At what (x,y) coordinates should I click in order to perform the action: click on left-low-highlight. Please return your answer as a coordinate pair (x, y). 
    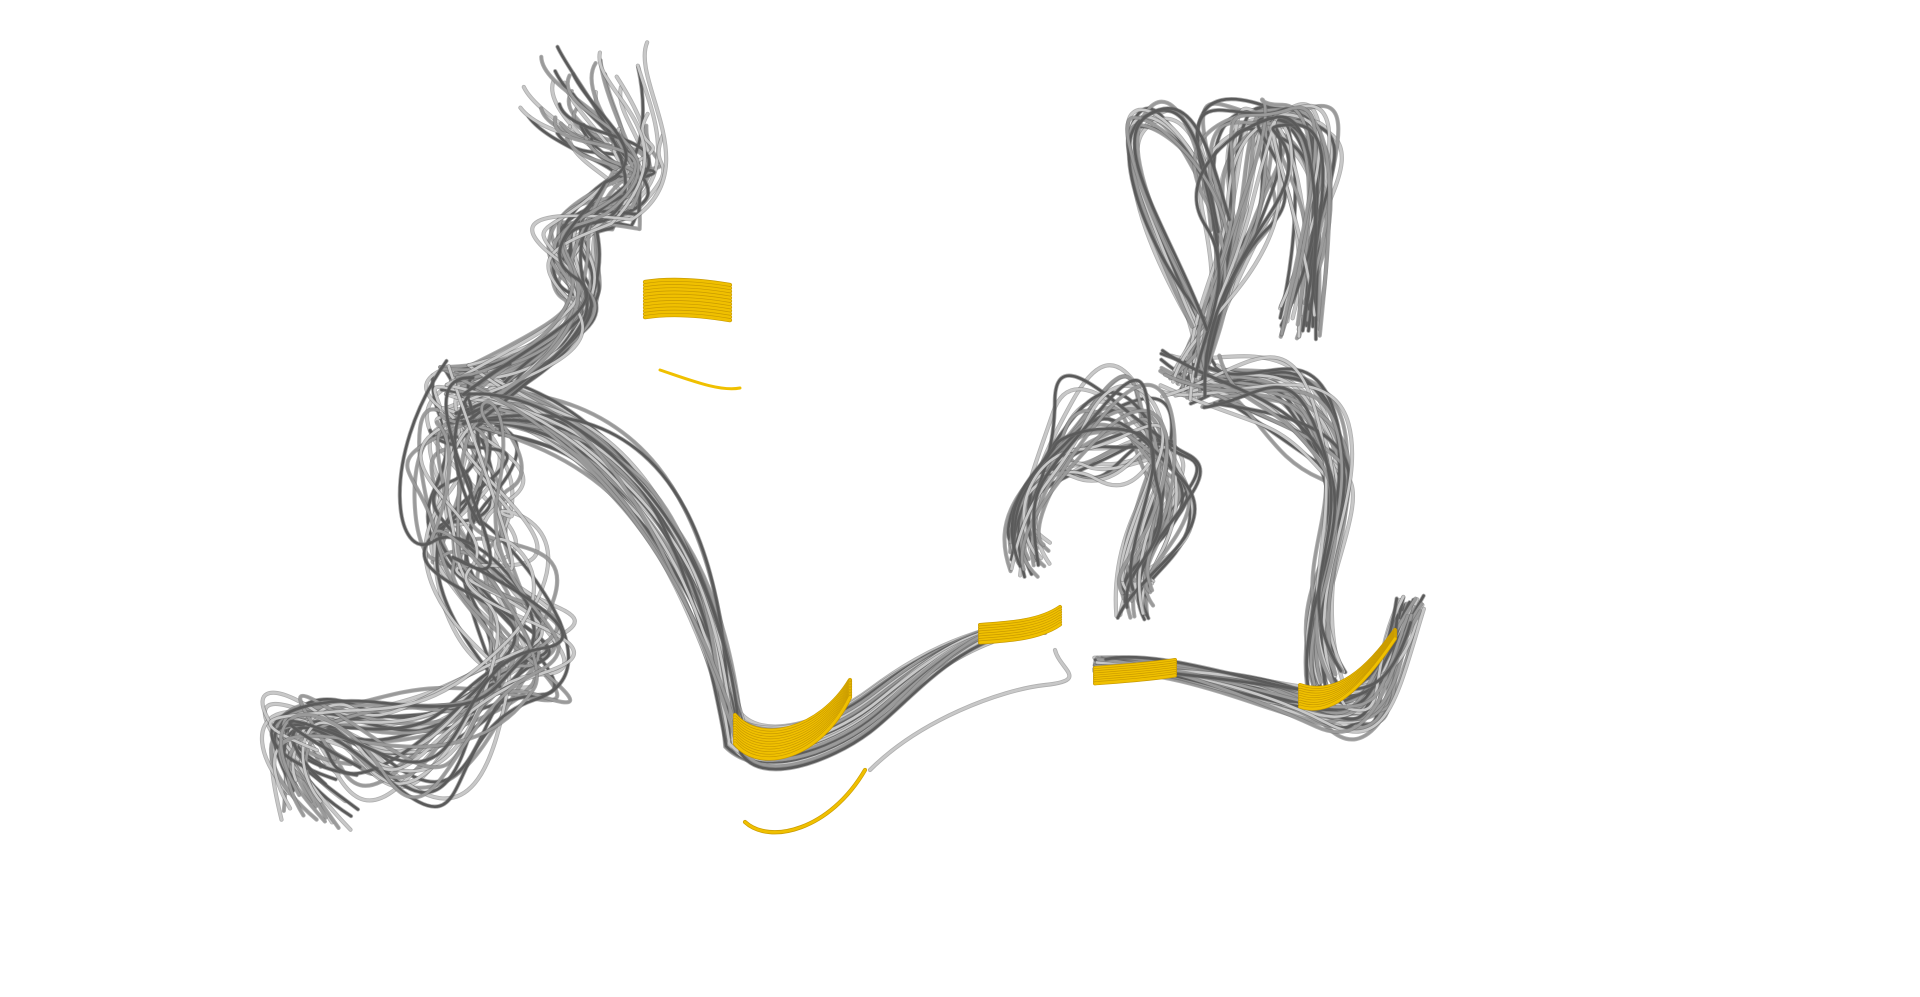
    Looking at the image, I should click on (805, 801).